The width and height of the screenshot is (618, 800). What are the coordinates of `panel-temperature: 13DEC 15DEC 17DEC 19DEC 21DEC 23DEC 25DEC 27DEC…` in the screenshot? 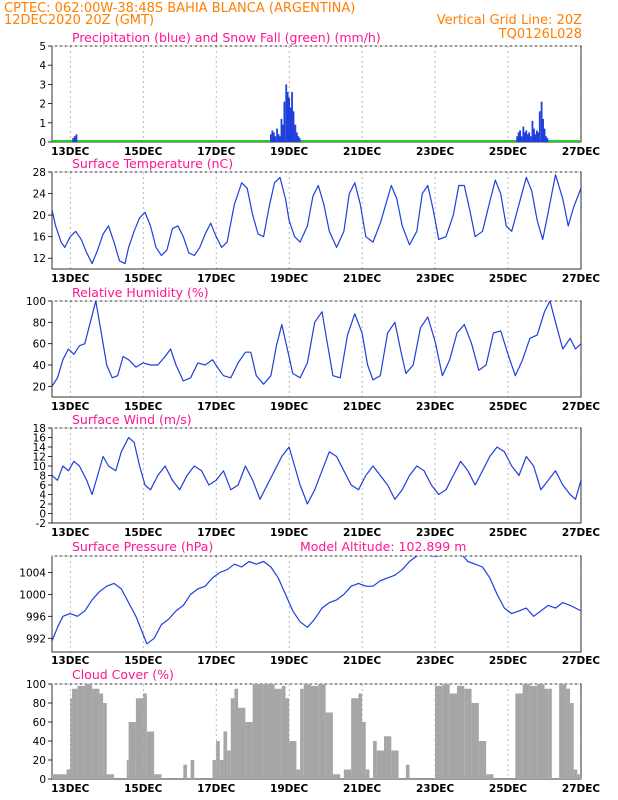 It's located at (317, 220).